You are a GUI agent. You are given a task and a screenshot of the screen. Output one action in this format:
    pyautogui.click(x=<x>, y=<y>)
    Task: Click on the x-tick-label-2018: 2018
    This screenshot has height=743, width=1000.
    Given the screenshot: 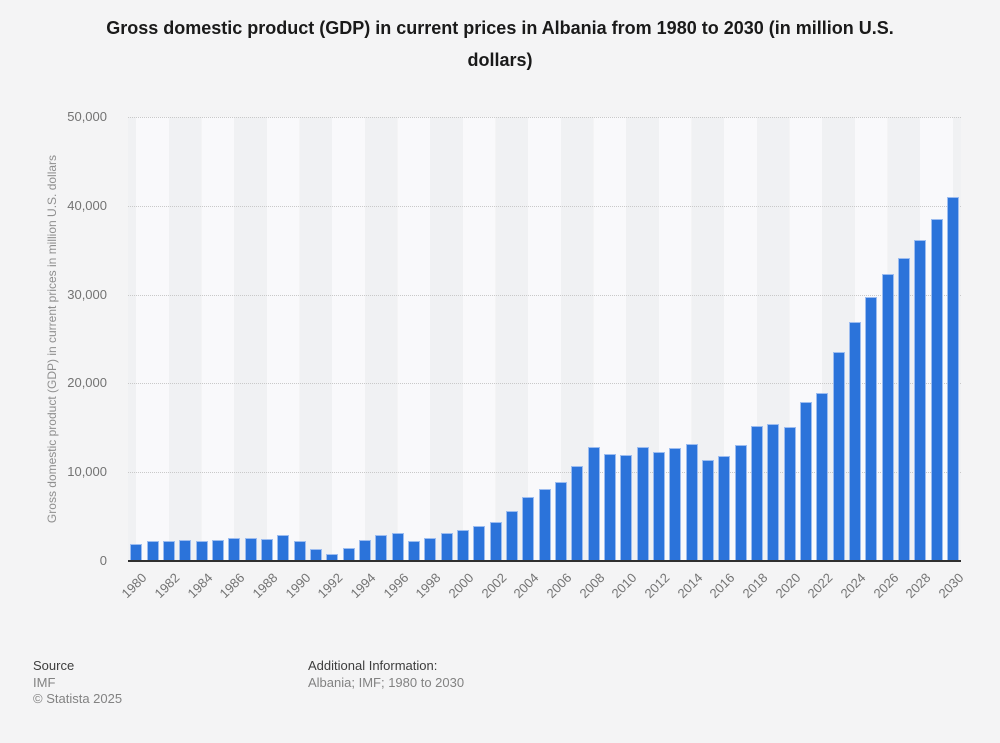 What is the action you would take?
    pyautogui.click(x=755, y=586)
    